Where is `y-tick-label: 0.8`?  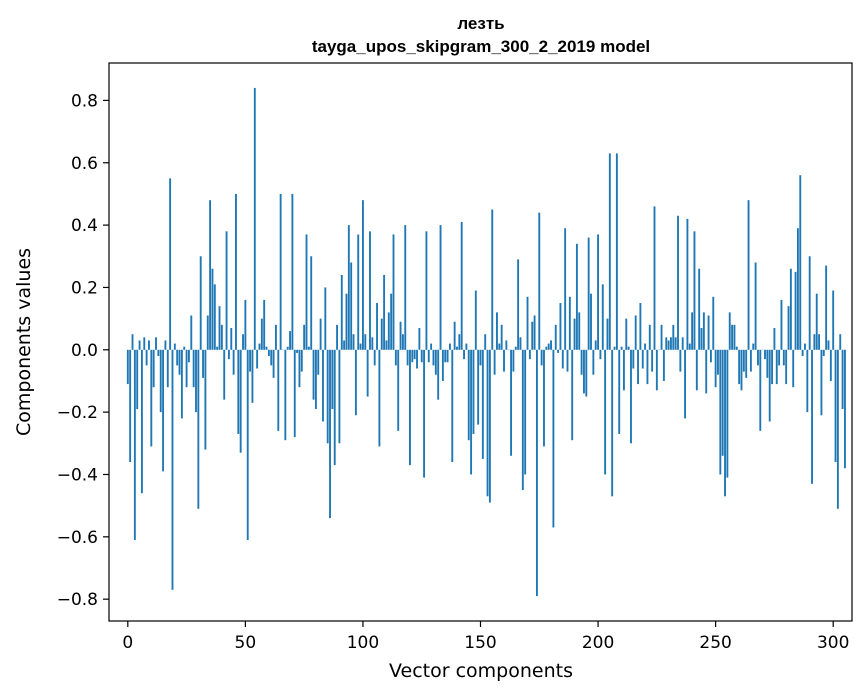
y-tick-label: 0.8 is located at coordinates (84, 101).